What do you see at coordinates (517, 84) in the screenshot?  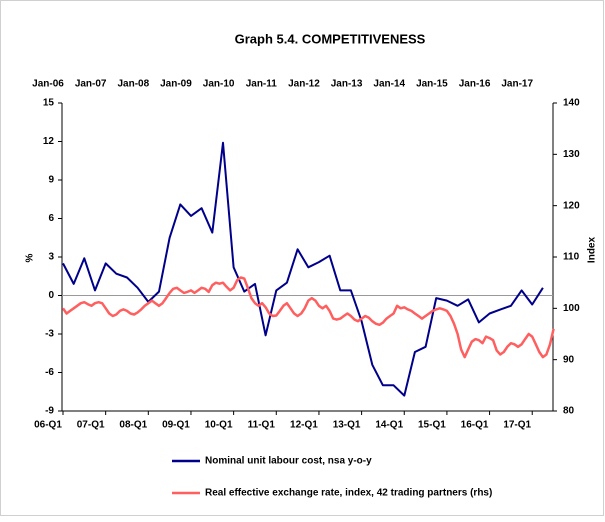 I see `x2-tick-label: Jan-17` at bounding box center [517, 84].